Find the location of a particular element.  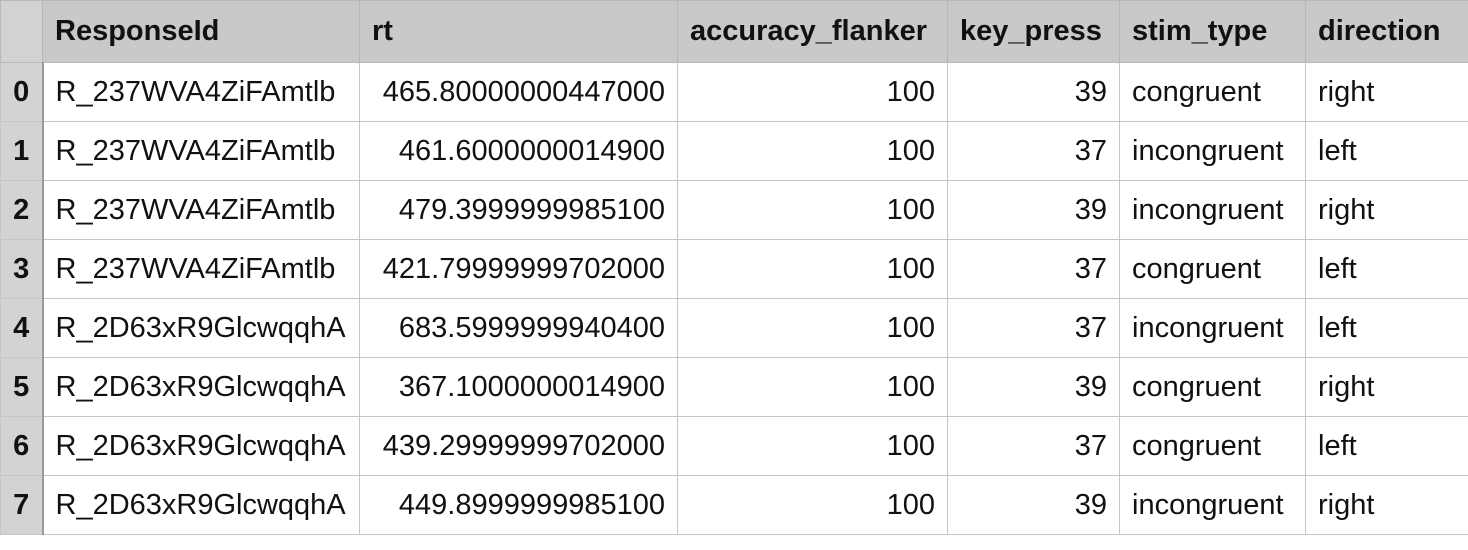

row-index: 3 is located at coordinates (22, 269).